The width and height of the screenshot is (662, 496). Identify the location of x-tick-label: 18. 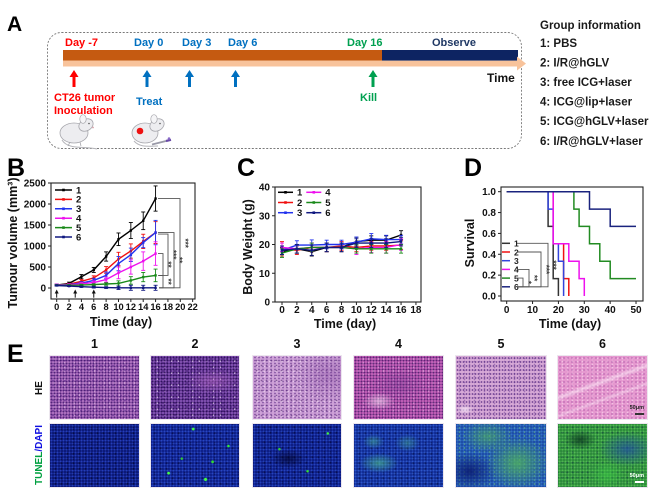
(168, 307).